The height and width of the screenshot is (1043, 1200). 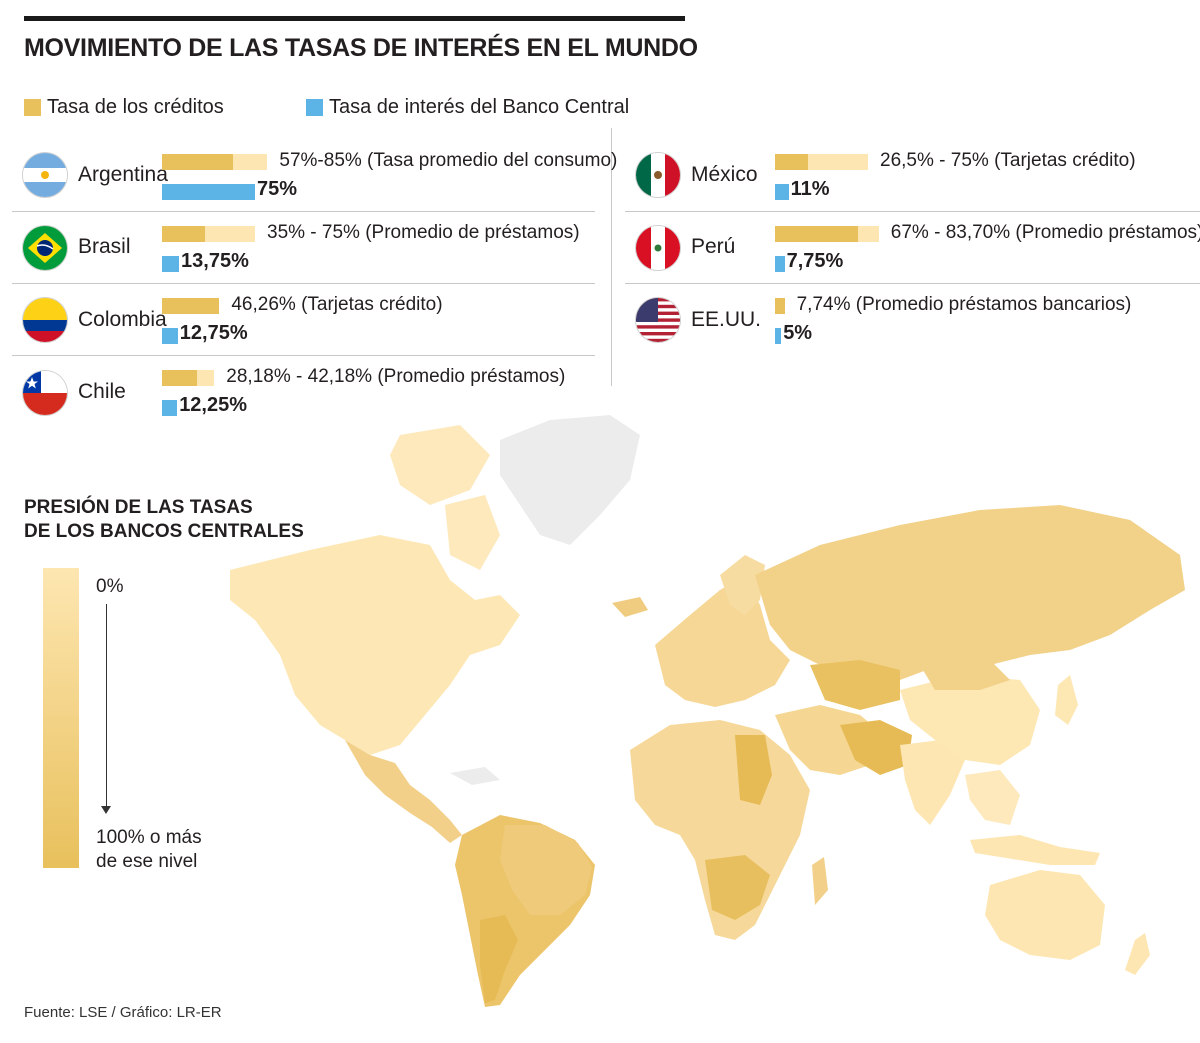 I want to click on legend-credit-swatch, so click(x=32, y=107).